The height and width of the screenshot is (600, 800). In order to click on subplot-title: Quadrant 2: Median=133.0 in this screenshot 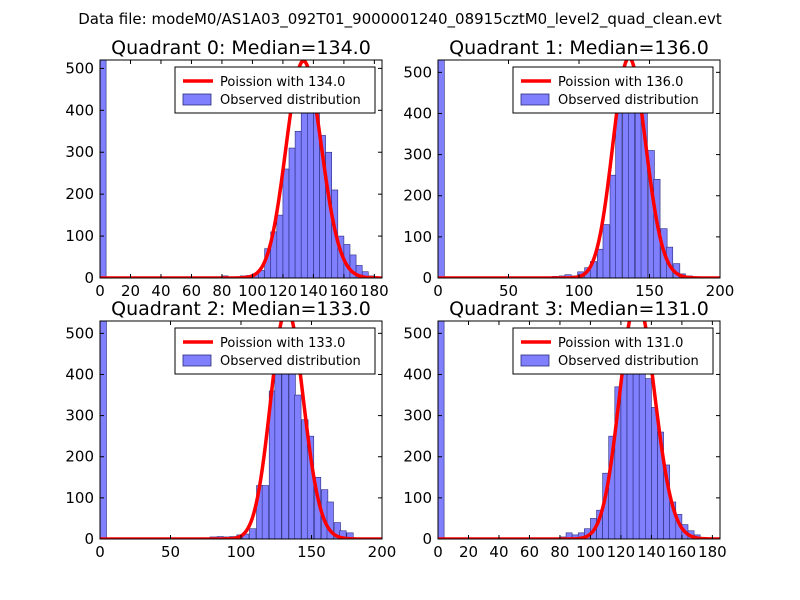, I will do `click(241, 309)`.